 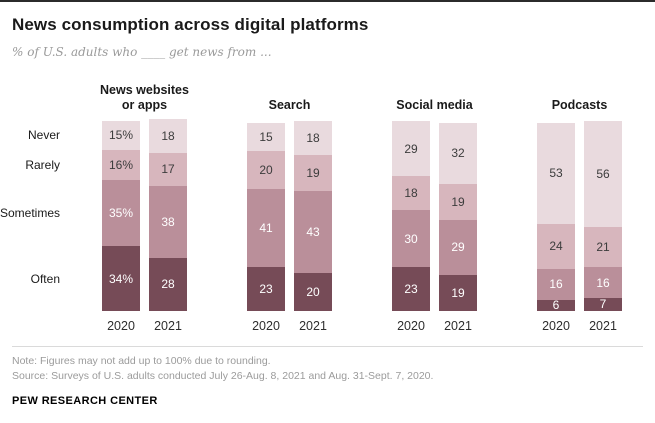 I want to click on bars: 15 20 41 23 18 19 43 20, so click(x=289, y=216).